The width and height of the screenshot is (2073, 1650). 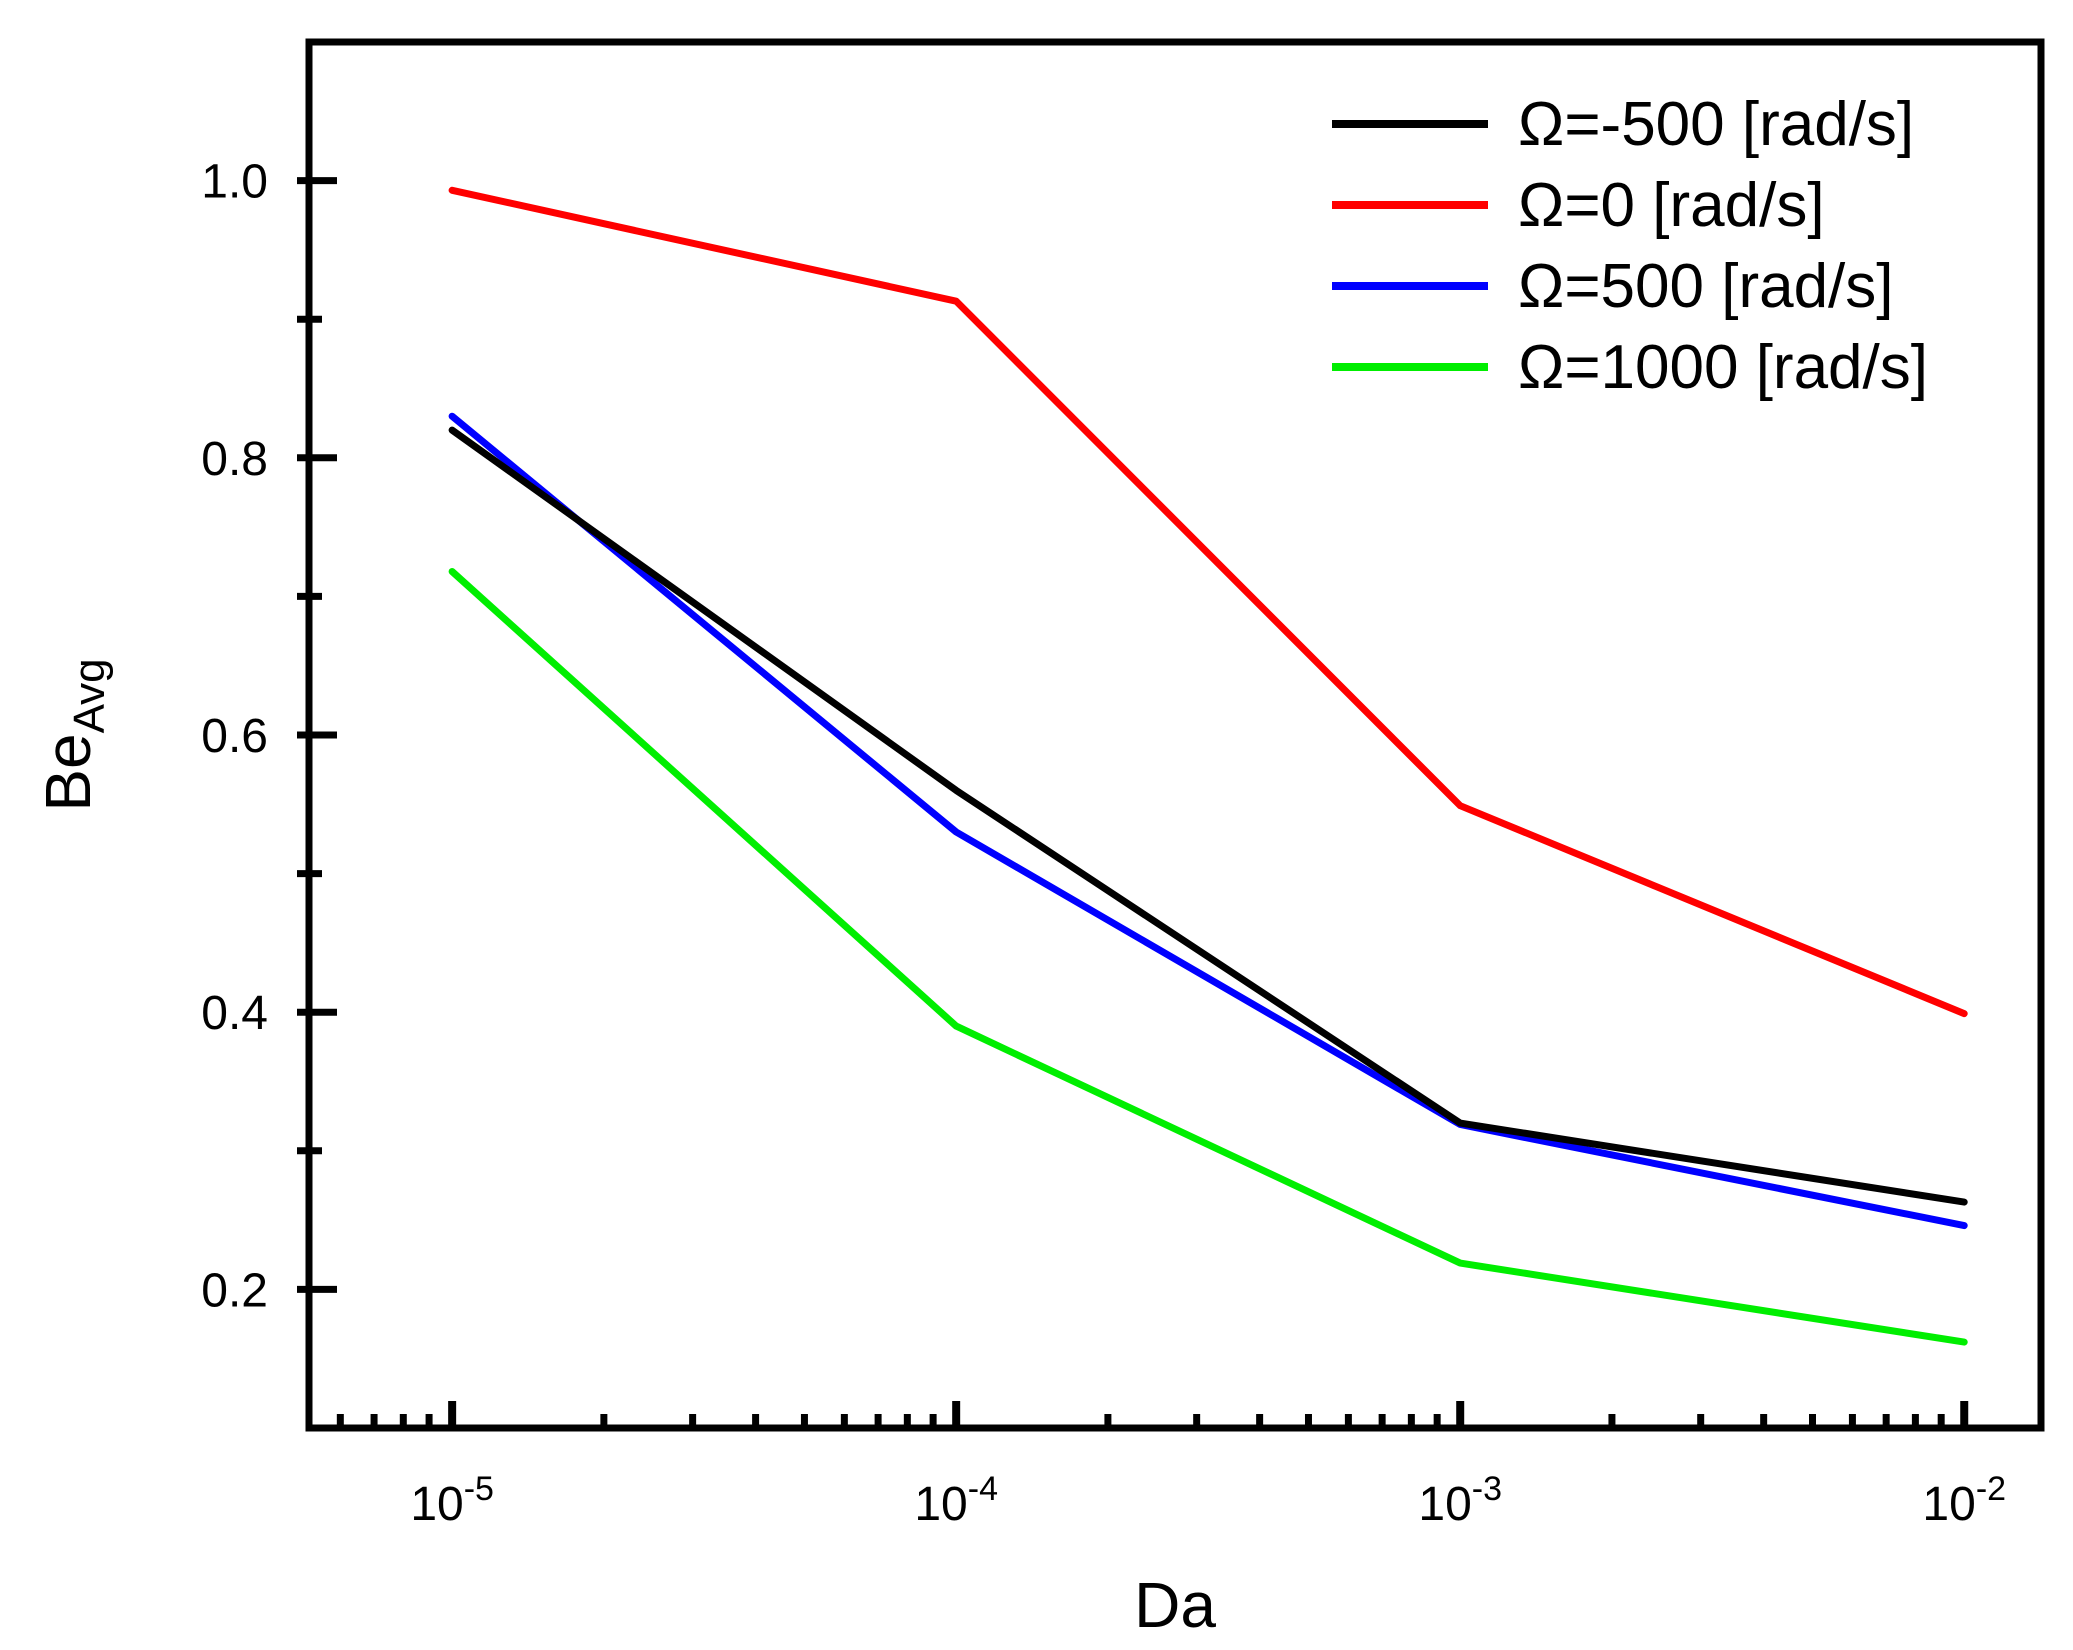 I want to click on x-tick-label: 10⁻⁴, so click(x=956, y=1500).